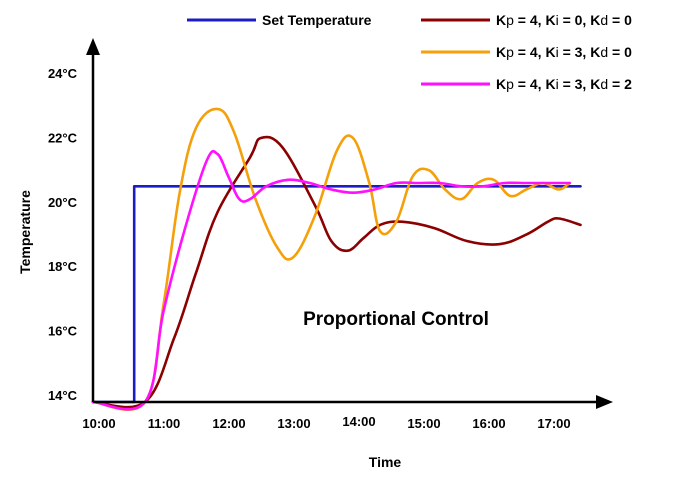 This screenshot has height=481, width=683. Describe the element at coordinates (63, 73) in the screenshot. I see `y-tick-label: 24°C` at that location.